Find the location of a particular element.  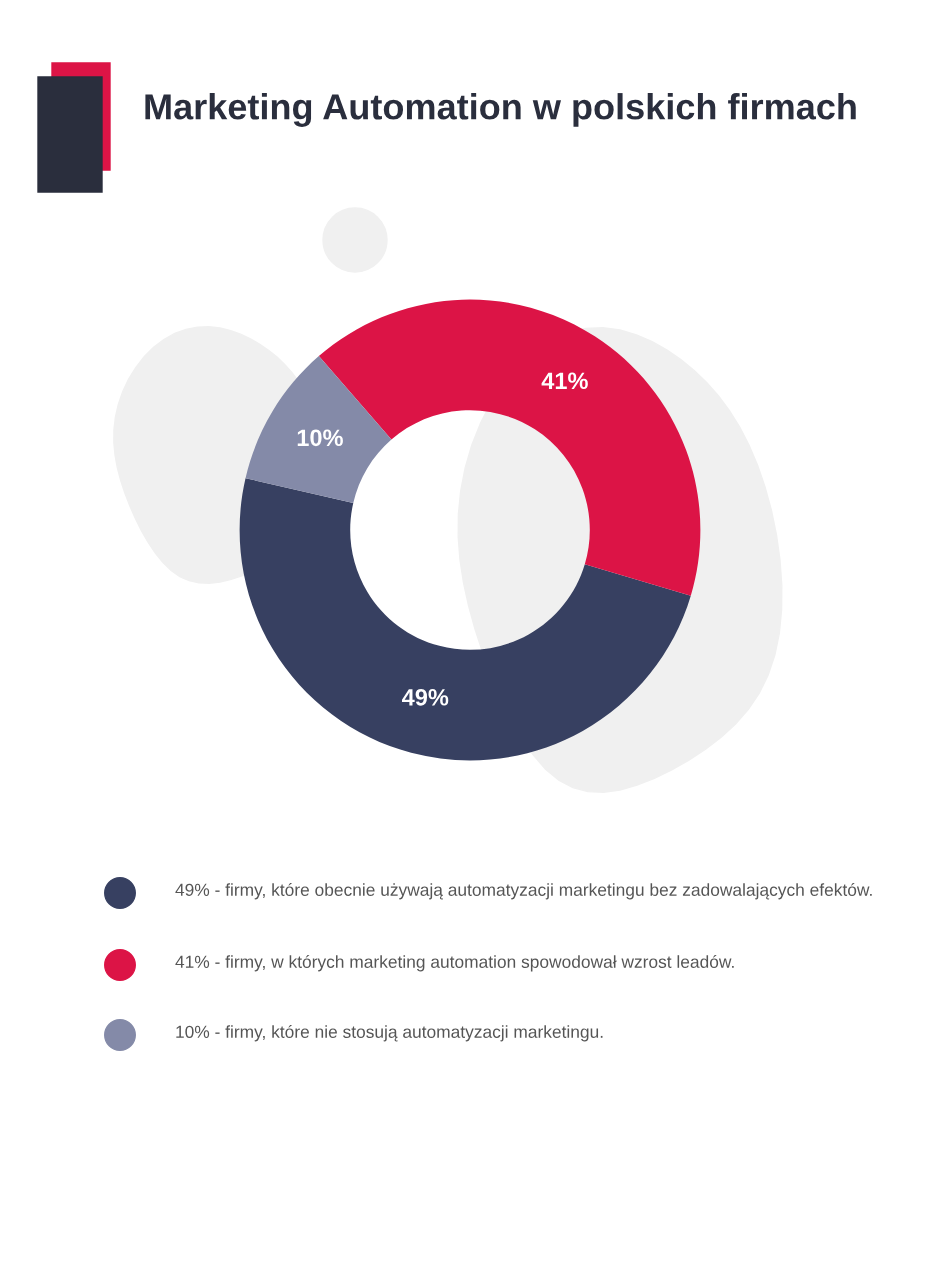

legend-label: 41% - firmy, w których marketing automation spowodował wzrost leadów. is located at coordinates (454, 963).